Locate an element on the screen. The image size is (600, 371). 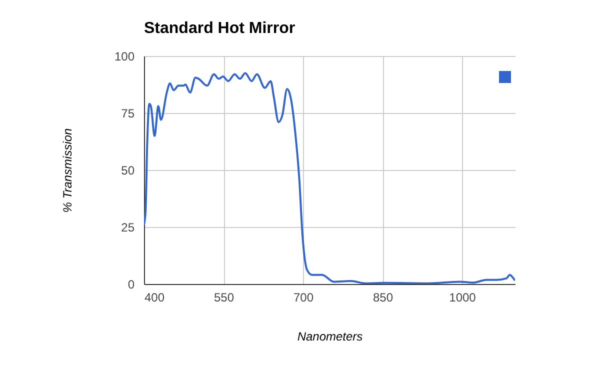
x-tick-label: 850 is located at coordinates (383, 297).